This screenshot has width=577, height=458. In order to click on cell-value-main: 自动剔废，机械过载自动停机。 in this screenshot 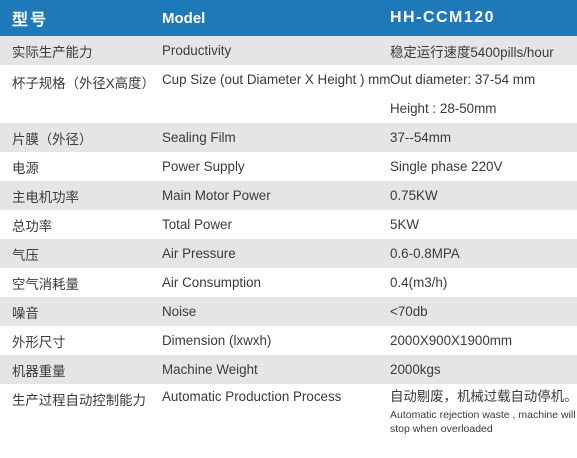, I will do `click(483, 396)`.